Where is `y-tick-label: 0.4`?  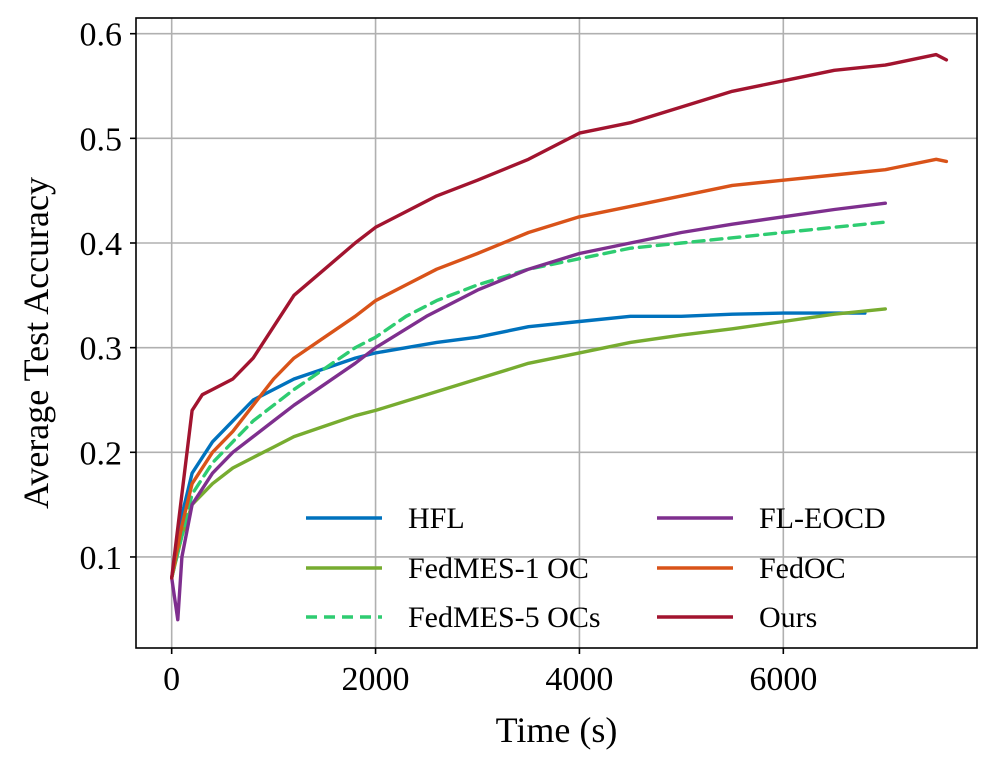 y-tick-label: 0.4 is located at coordinates (101, 244).